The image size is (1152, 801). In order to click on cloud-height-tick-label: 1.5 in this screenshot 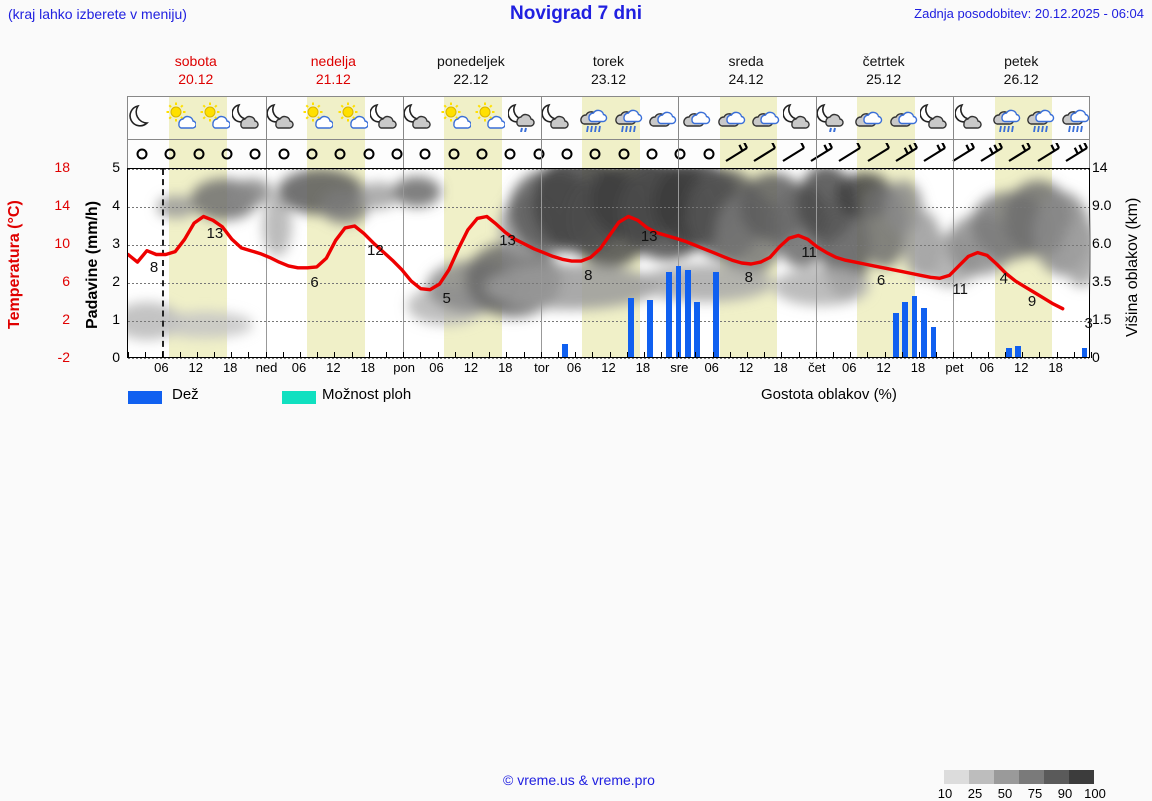, I will do `click(1102, 319)`.